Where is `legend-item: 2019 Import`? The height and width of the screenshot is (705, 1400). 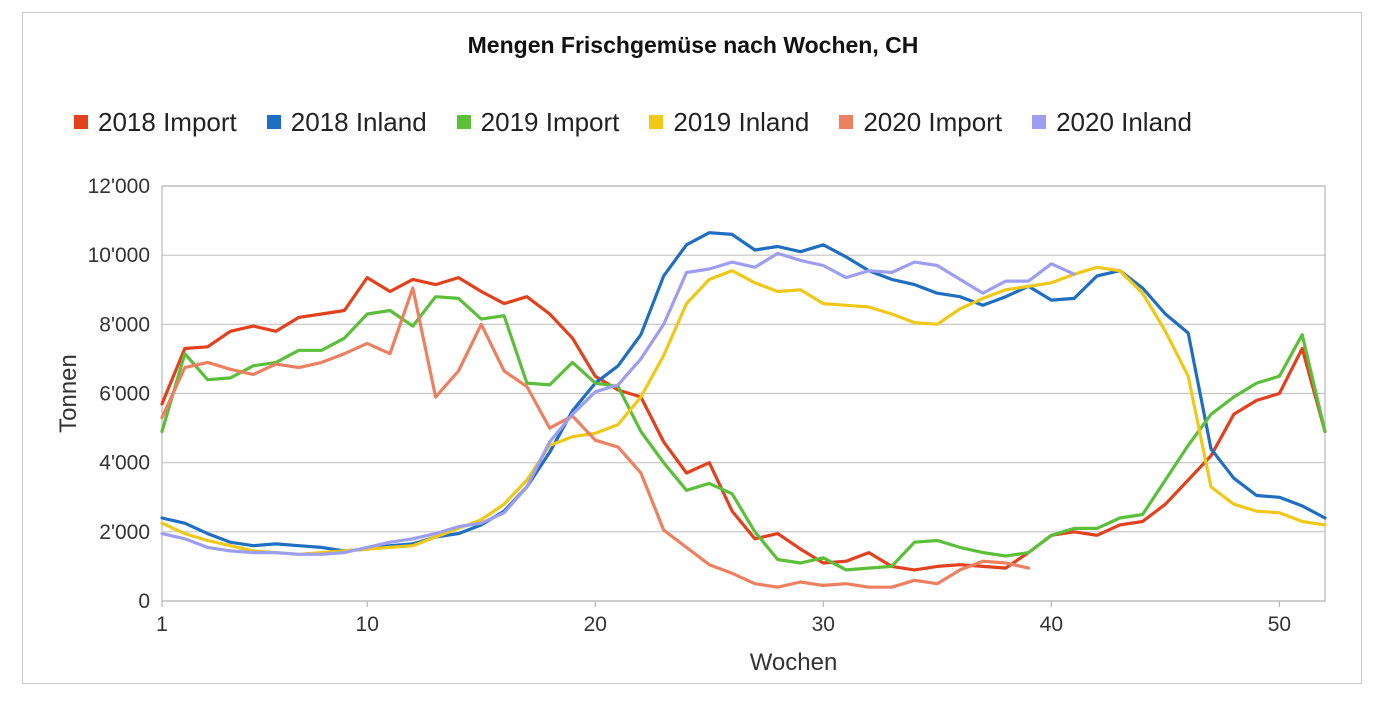 legend-item: 2019 Import is located at coordinates (538, 122).